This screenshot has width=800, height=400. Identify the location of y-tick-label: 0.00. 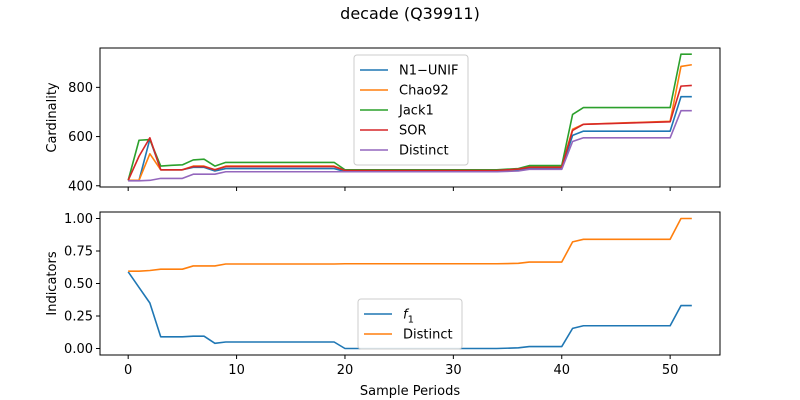
(78, 349).